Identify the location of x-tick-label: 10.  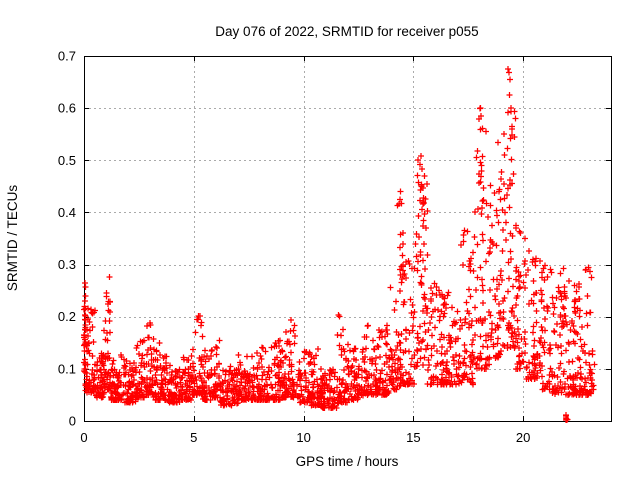
(303, 437).